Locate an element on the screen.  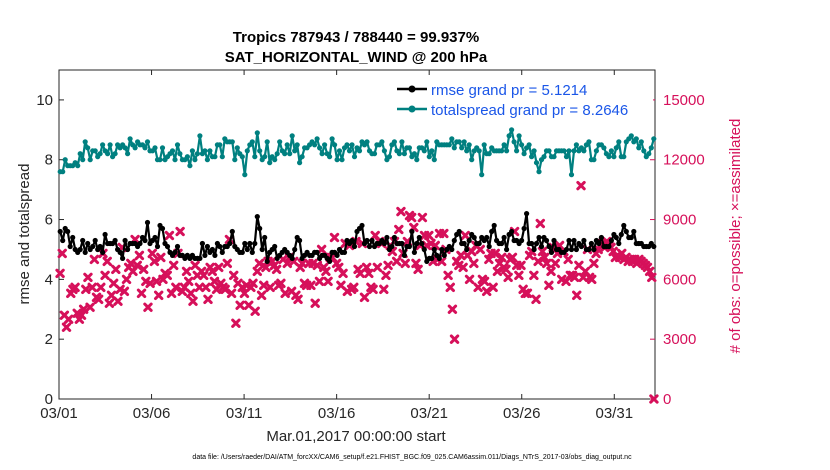
y-right-tick-label: 0 is located at coordinates (667, 399).